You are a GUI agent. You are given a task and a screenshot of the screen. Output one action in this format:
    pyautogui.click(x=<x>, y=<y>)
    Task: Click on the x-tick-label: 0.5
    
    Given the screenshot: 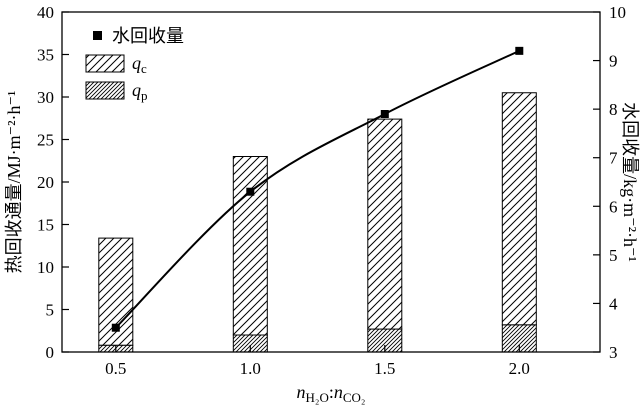 What is the action you would take?
    pyautogui.click(x=115, y=368)
    